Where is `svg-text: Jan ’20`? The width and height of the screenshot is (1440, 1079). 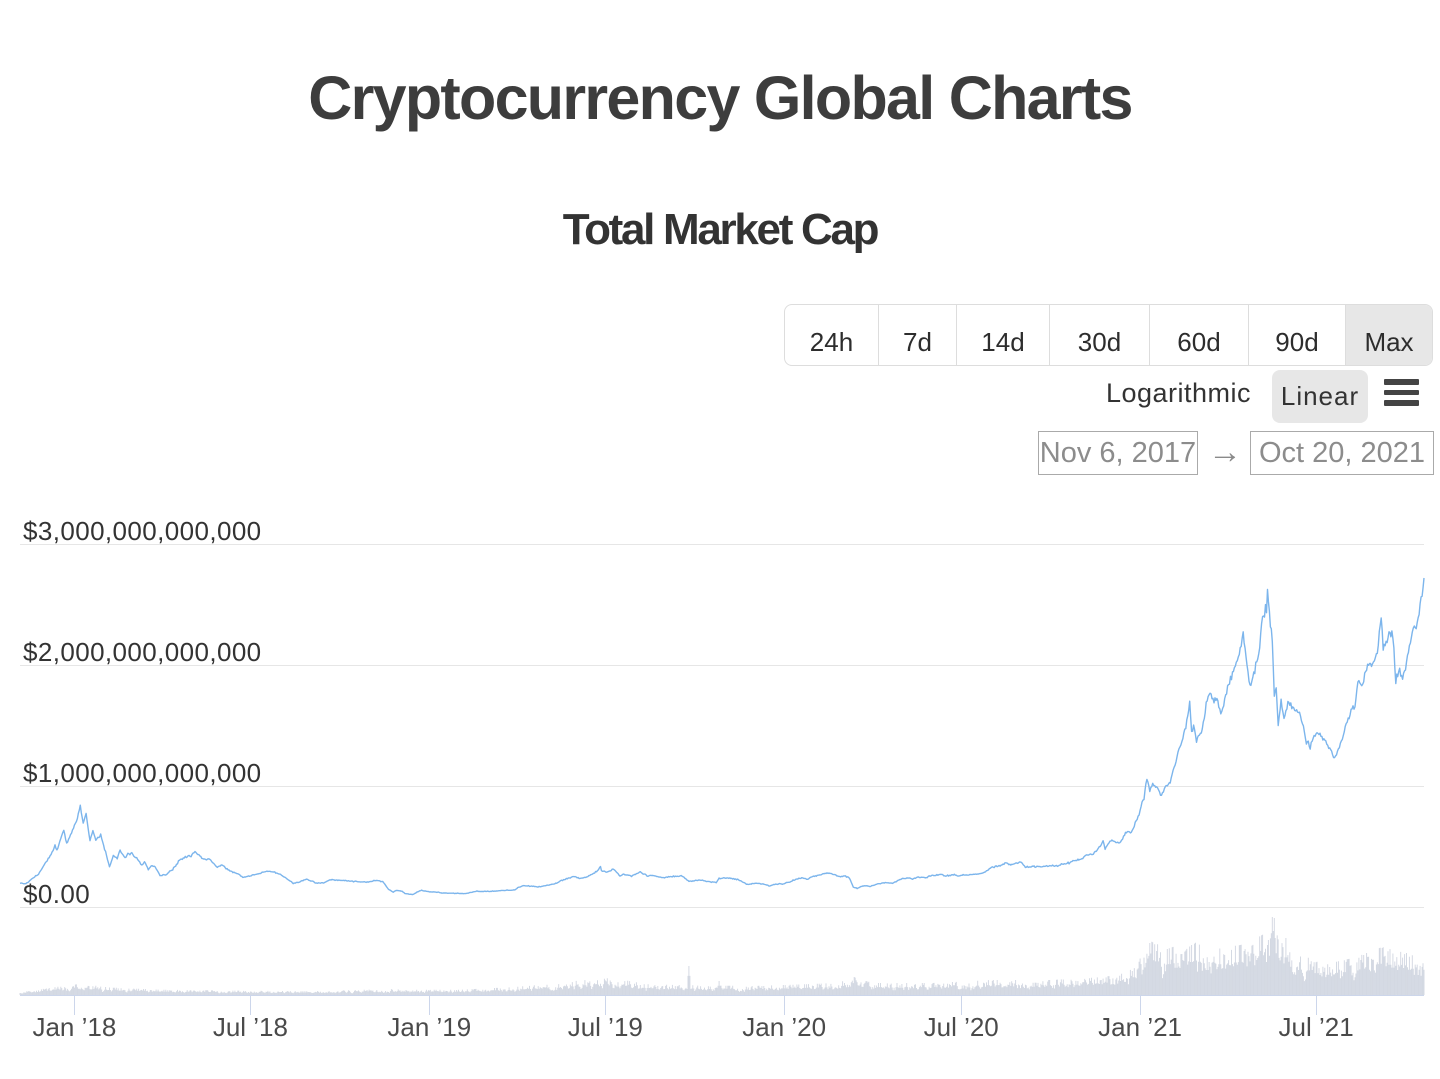
svg-text: Jan ’20 is located at coordinates (784, 1027).